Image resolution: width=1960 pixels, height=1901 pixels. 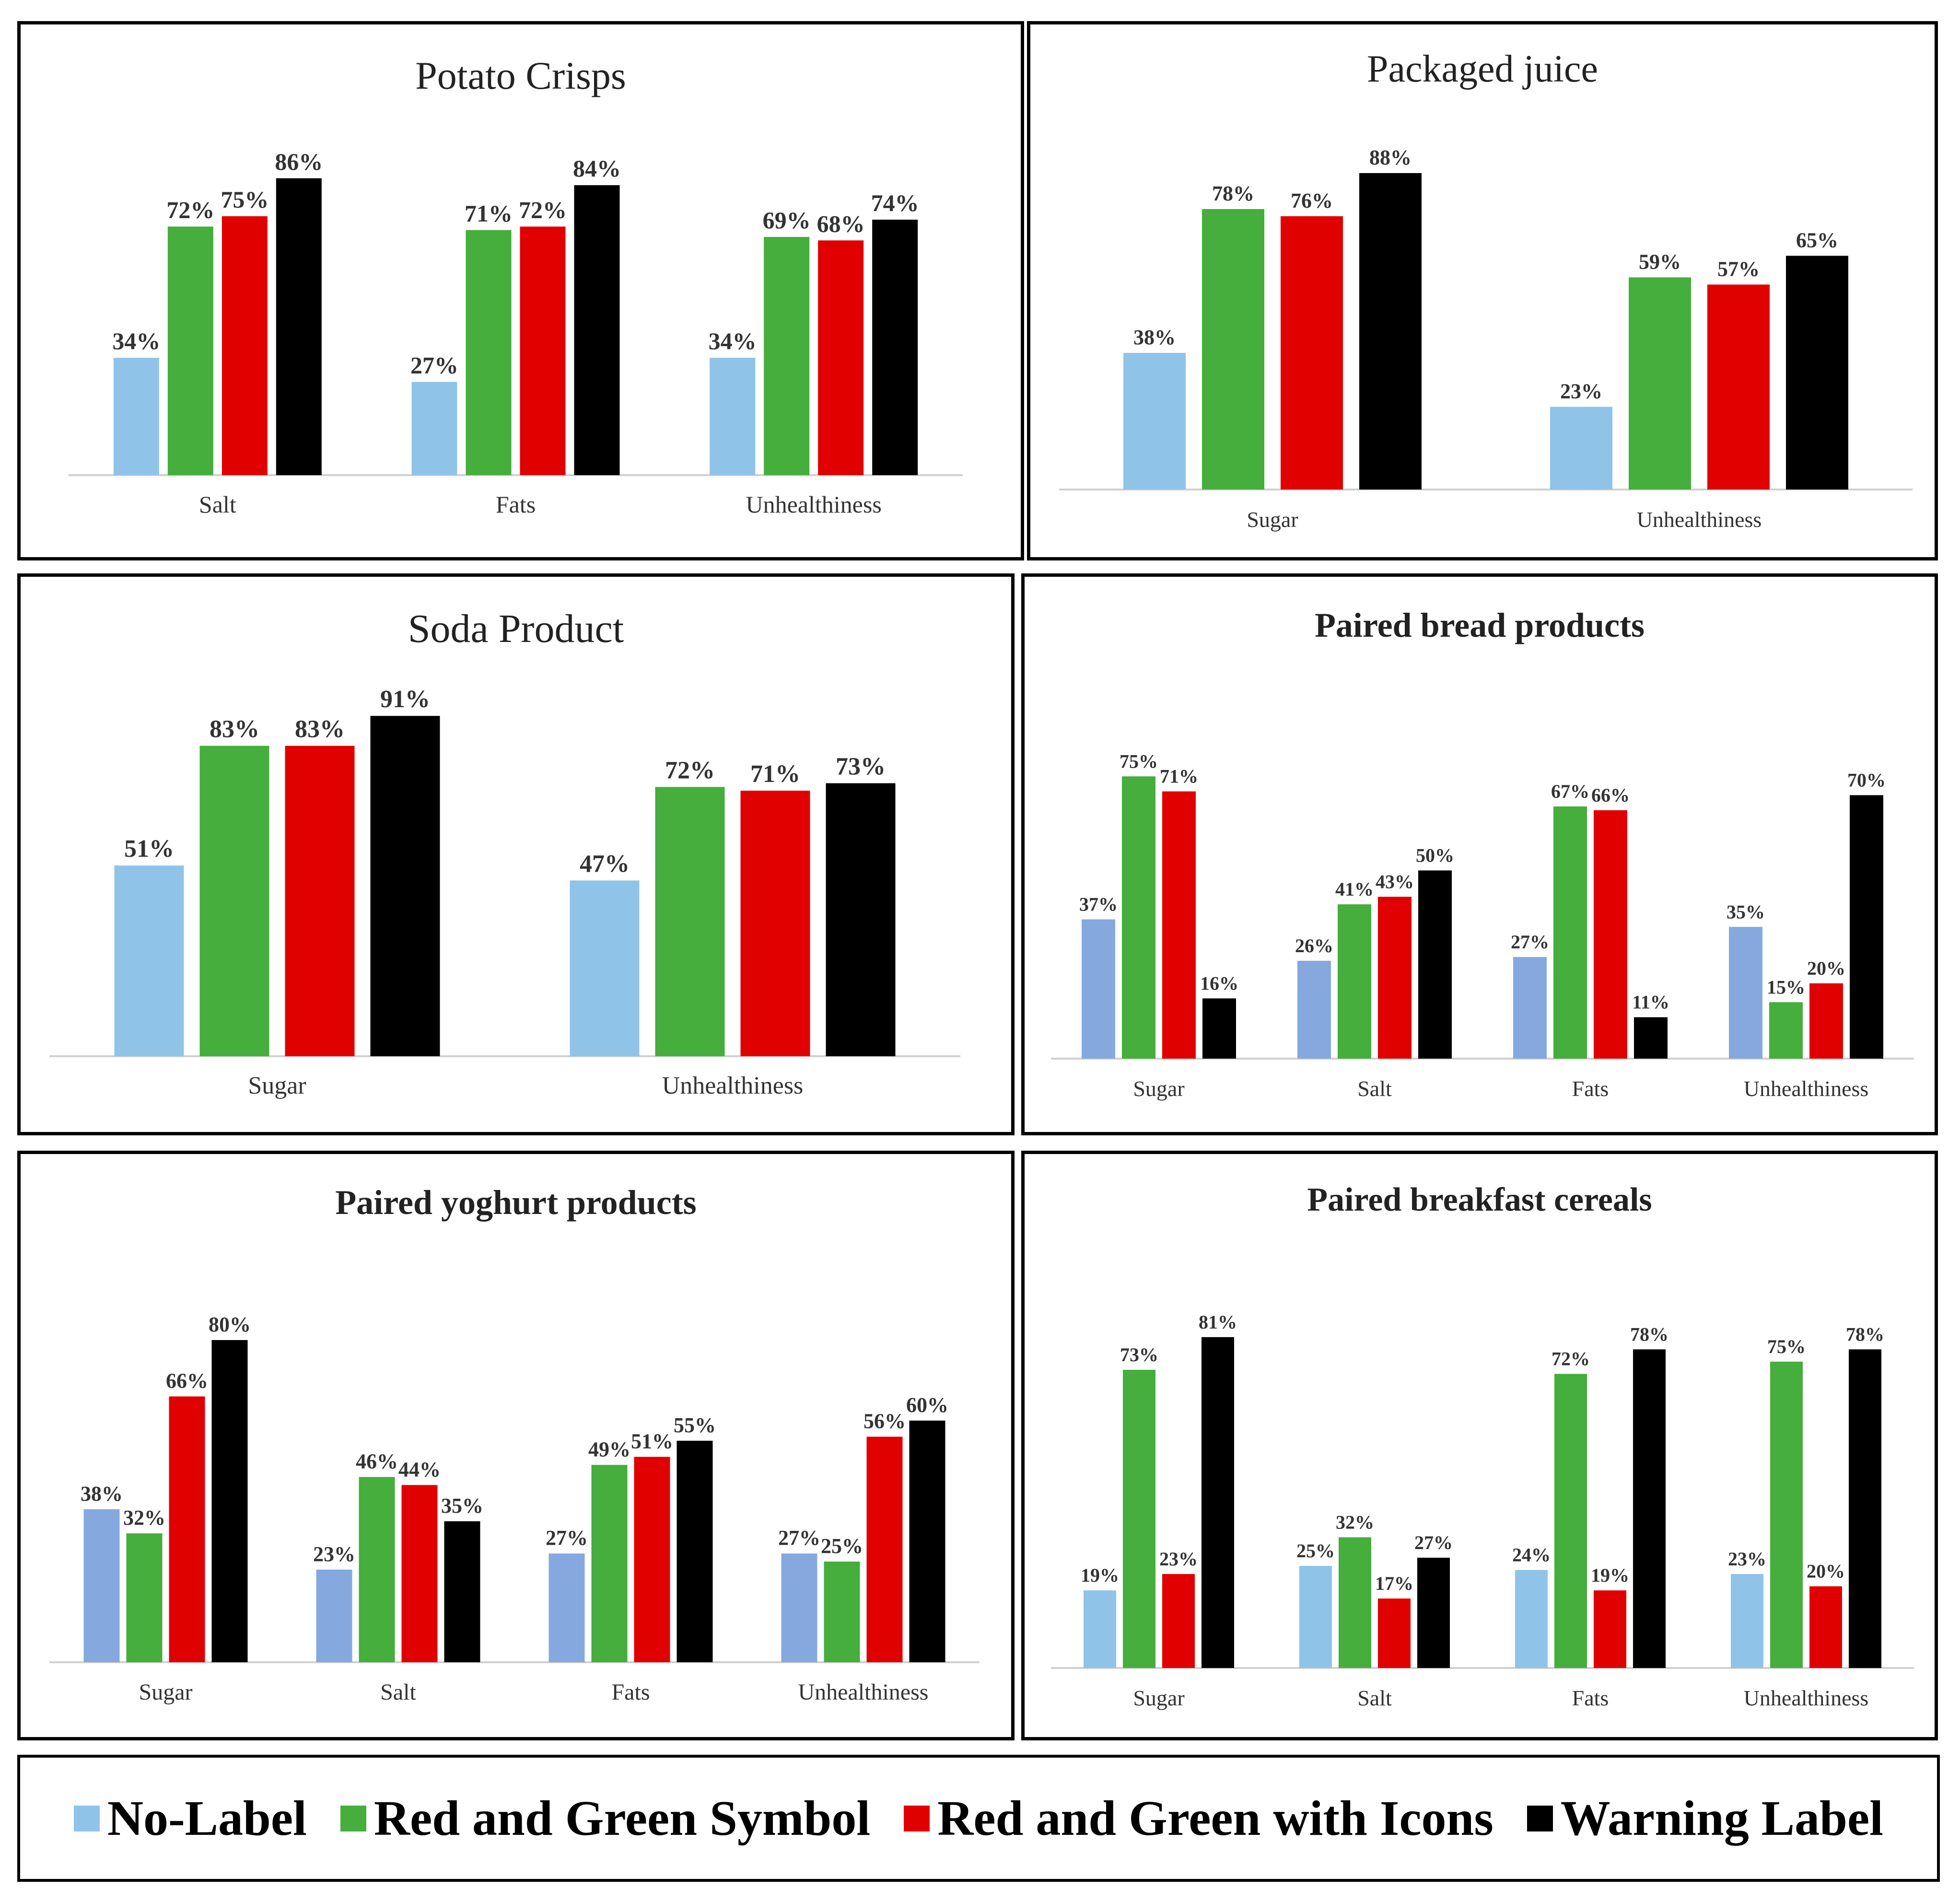 I want to click on data-label: 43%, so click(x=1395, y=881).